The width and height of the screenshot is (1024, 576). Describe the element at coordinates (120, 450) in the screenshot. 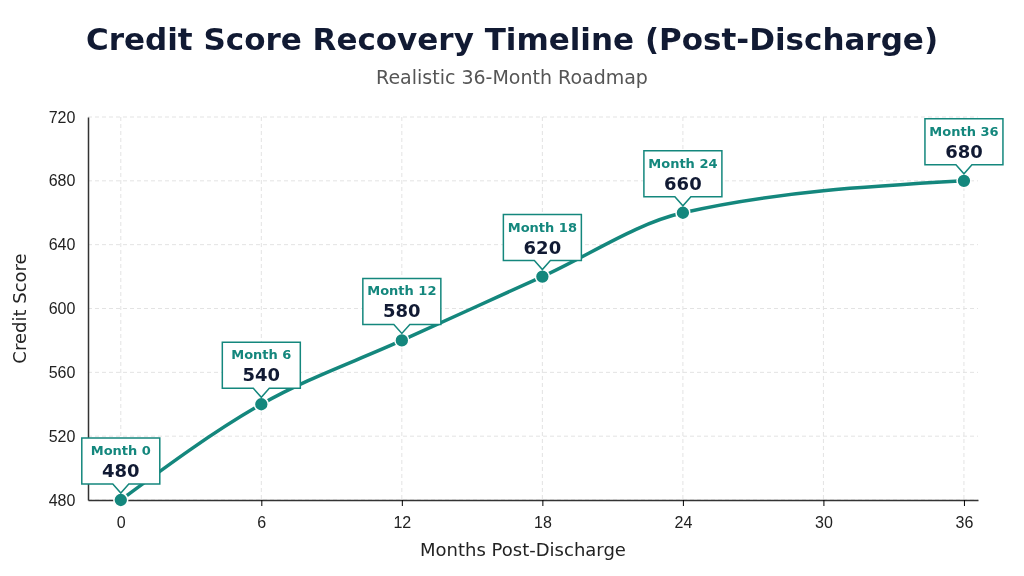

I see `annotation: Month 0` at that location.